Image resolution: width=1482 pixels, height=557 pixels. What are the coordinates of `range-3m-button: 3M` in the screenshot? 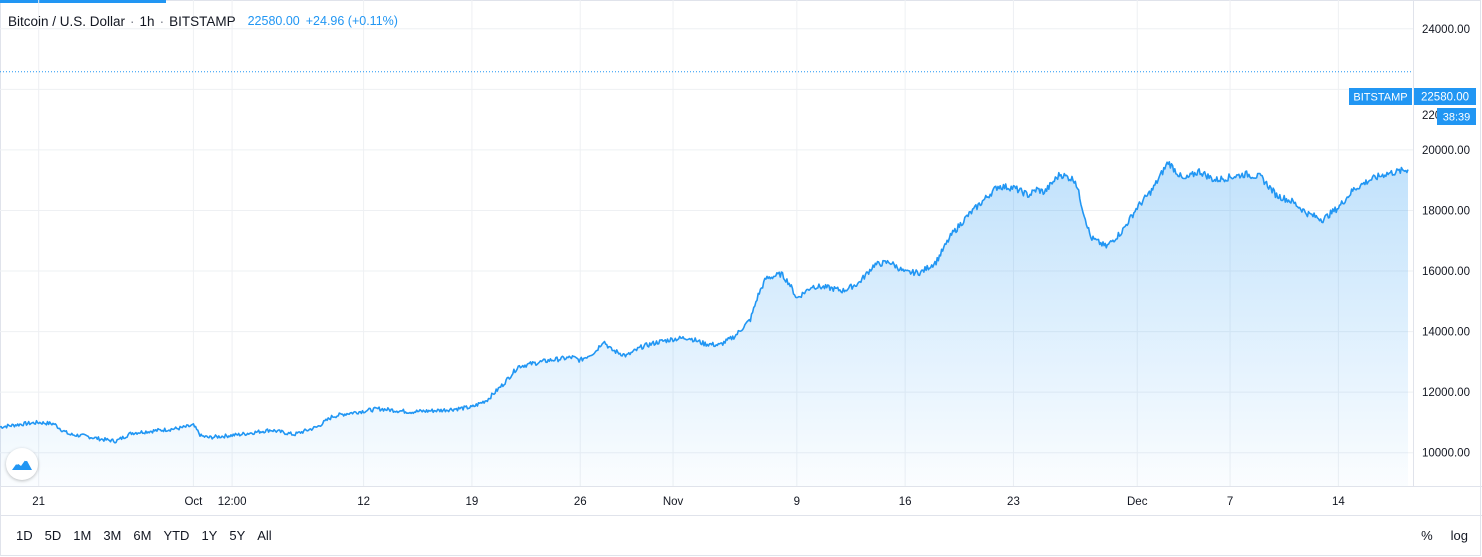 It's located at (112, 535).